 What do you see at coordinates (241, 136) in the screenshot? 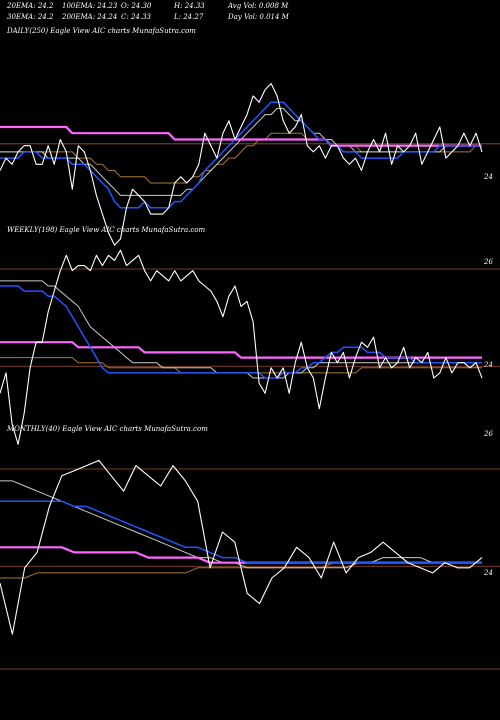
I see `daily-ema-long-line` at bounding box center [241, 136].